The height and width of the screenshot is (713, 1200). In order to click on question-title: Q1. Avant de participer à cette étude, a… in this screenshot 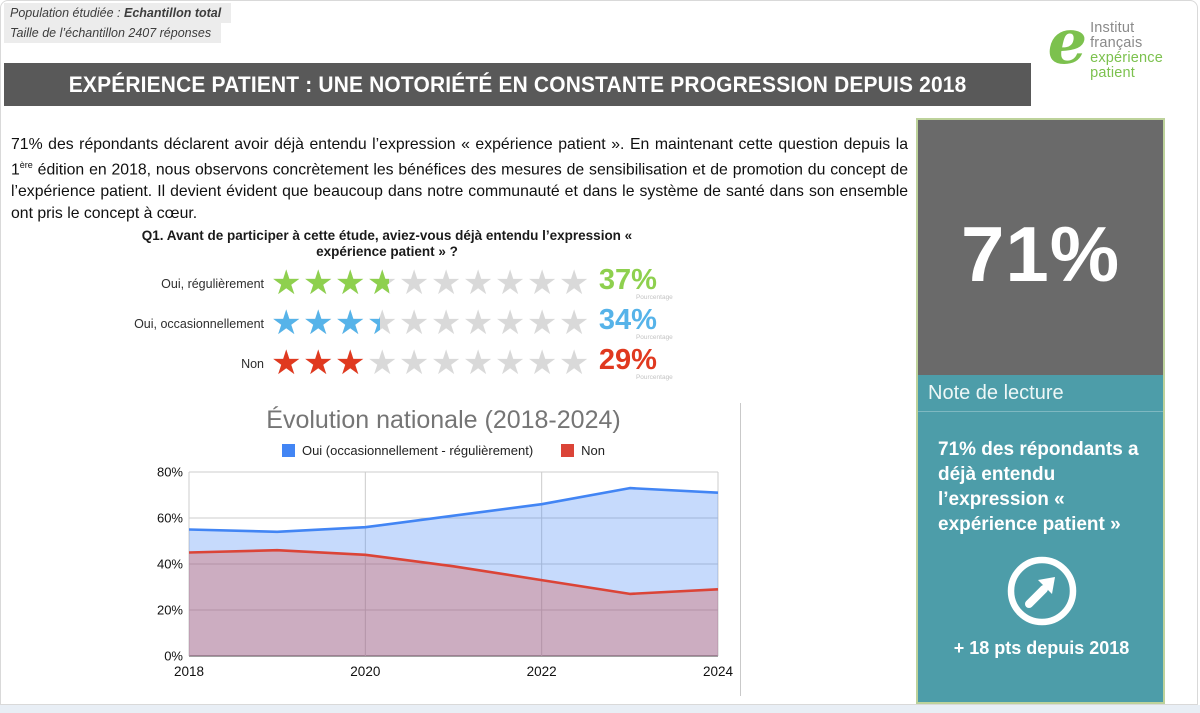, I will do `click(387, 243)`.